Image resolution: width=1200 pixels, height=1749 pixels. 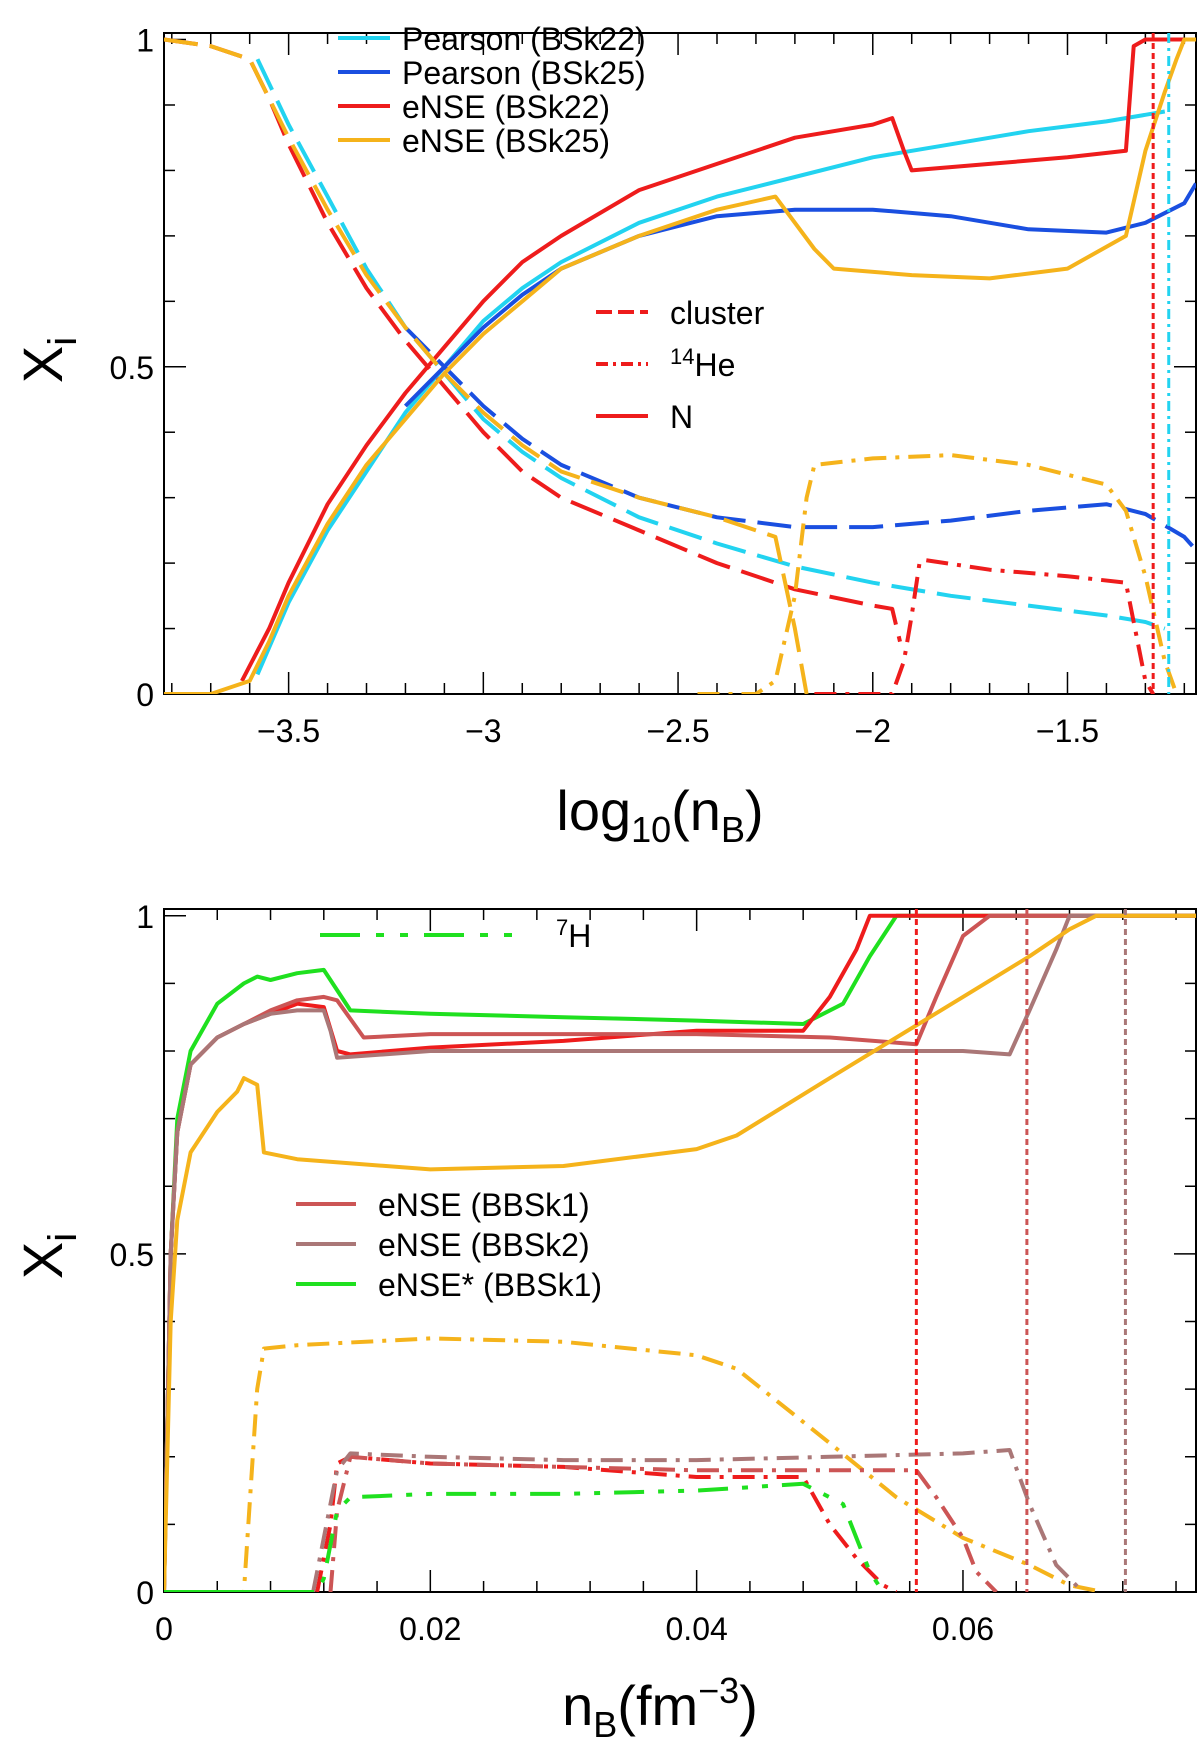 What do you see at coordinates (430, 1629) in the screenshot?
I see `x-tick-label: 0.02` at bounding box center [430, 1629].